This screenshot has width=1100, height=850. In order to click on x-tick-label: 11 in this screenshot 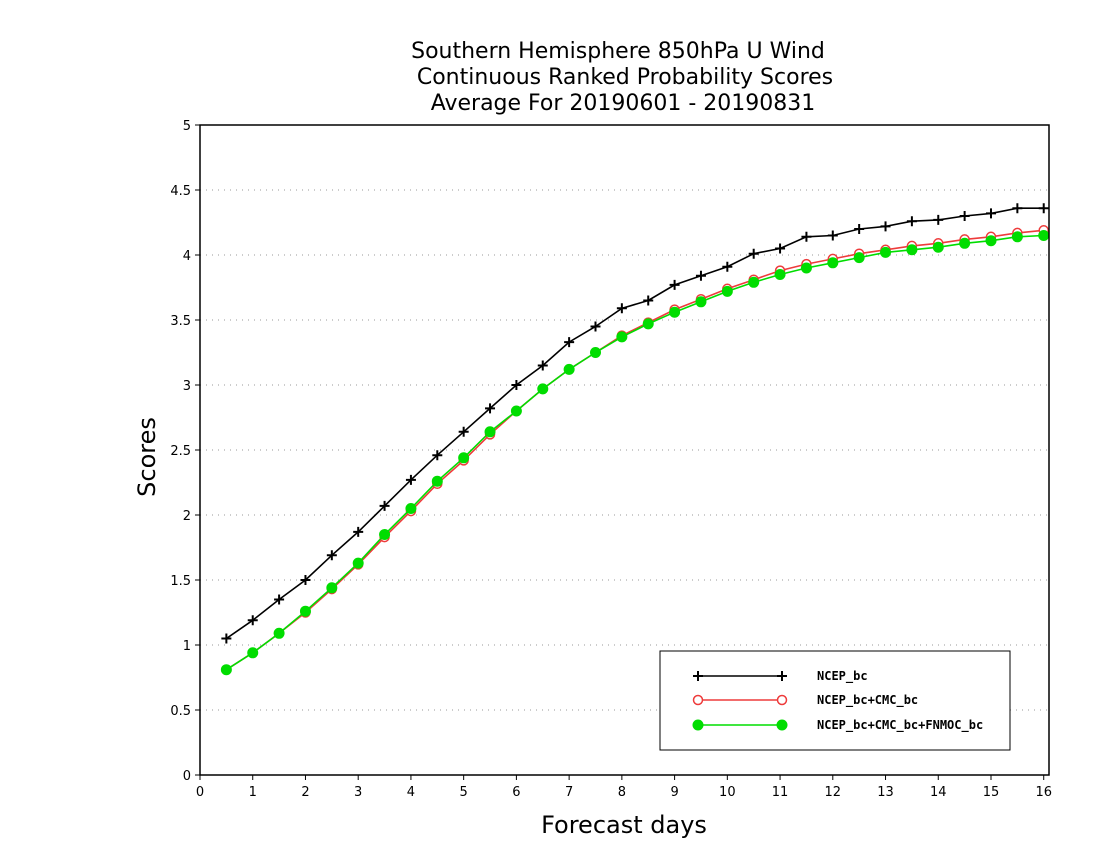, I will do `click(780, 792)`.